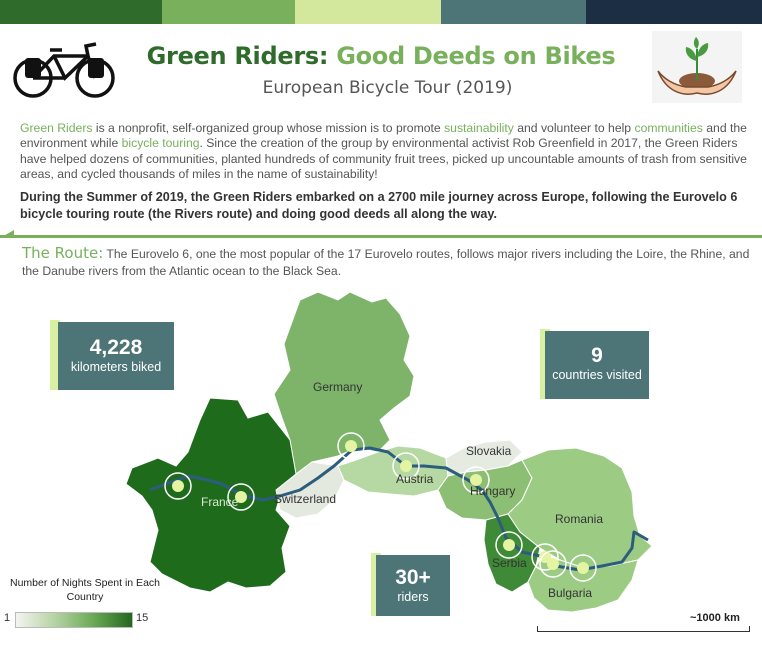 This screenshot has height=659, width=762. Describe the element at coordinates (337, 387) in the screenshot. I see `label-germany: Germany` at that location.